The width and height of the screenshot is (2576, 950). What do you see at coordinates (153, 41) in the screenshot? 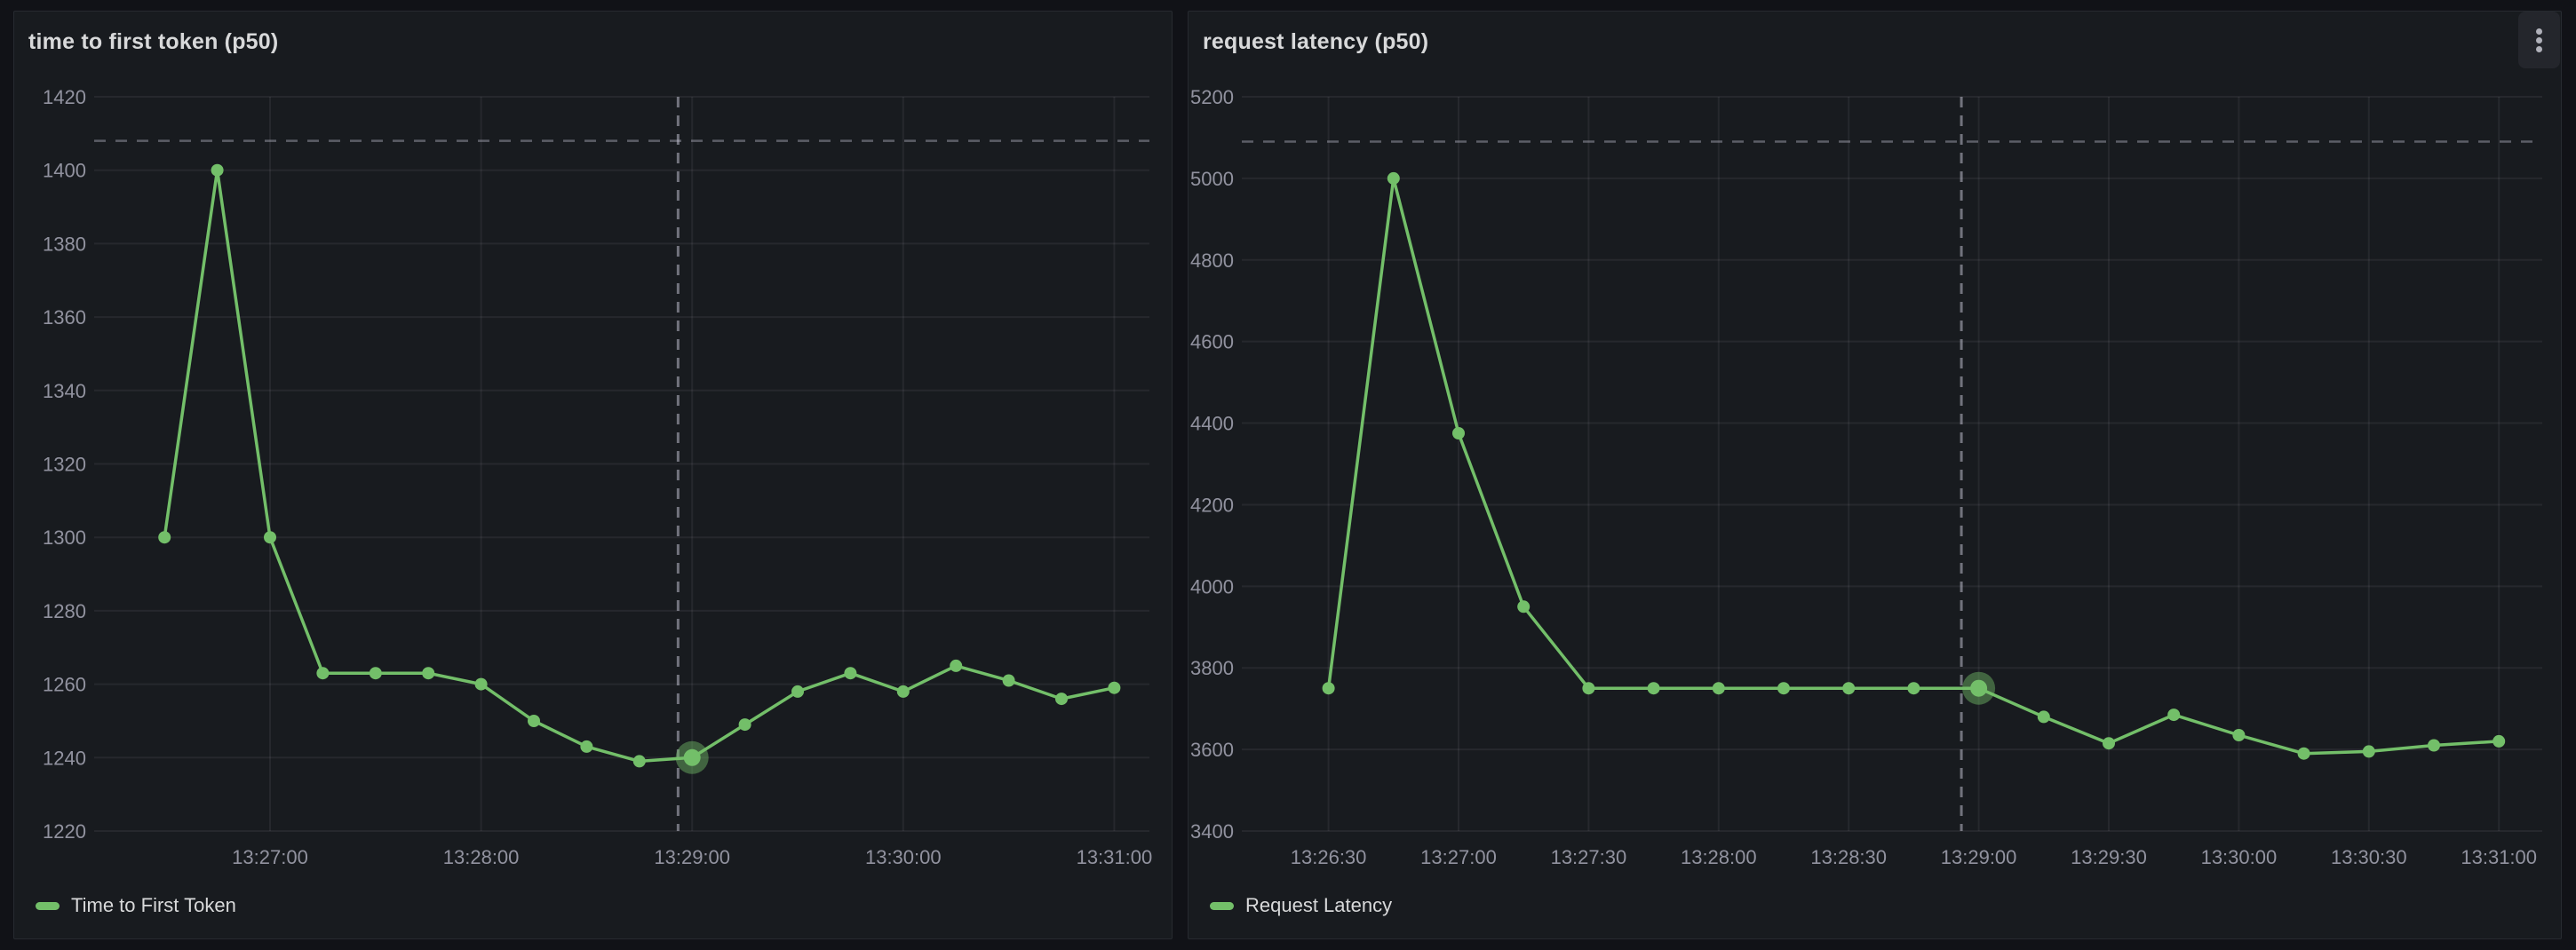
I see `panel-title: time to first token (p50)` at bounding box center [153, 41].